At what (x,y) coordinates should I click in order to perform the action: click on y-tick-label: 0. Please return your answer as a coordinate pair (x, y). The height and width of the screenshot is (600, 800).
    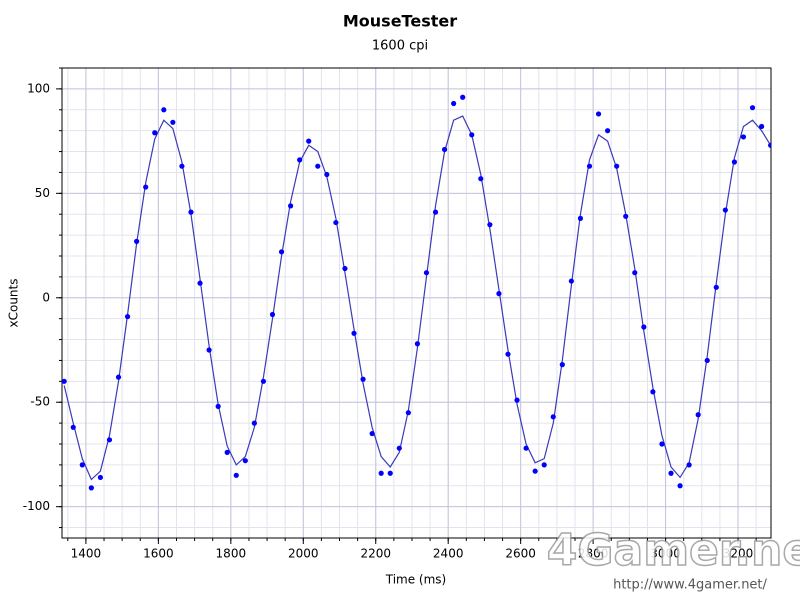
    Looking at the image, I should click on (46, 297).